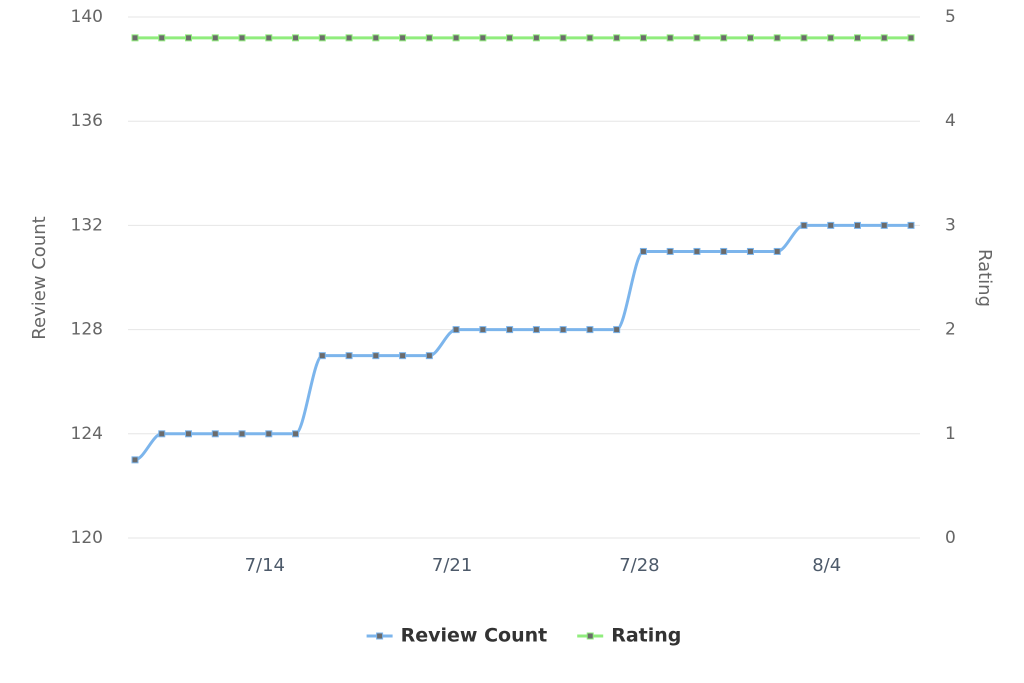  I want to click on y2-tick-label: 3, so click(950, 225).